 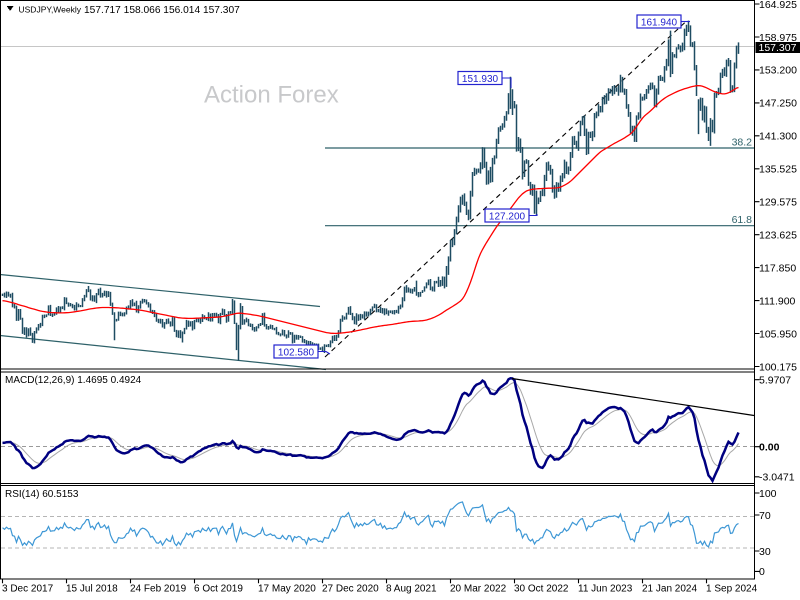 What do you see at coordinates (541, 589) in the screenshot?
I see `svg-text: 30 Oct 2022` at bounding box center [541, 589].